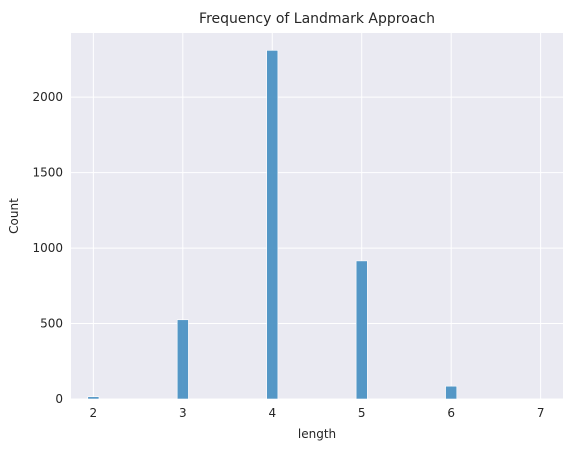  I want to click on y-tick-label: 2000, so click(47, 97).